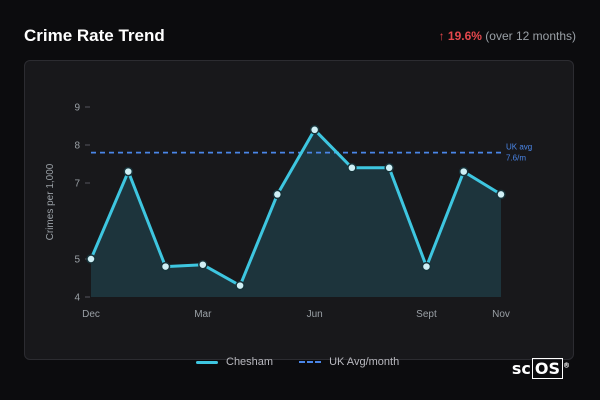 This screenshot has width=600, height=400. What do you see at coordinates (128, 171) in the screenshot?
I see `data-point-jan` at bounding box center [128, 171].